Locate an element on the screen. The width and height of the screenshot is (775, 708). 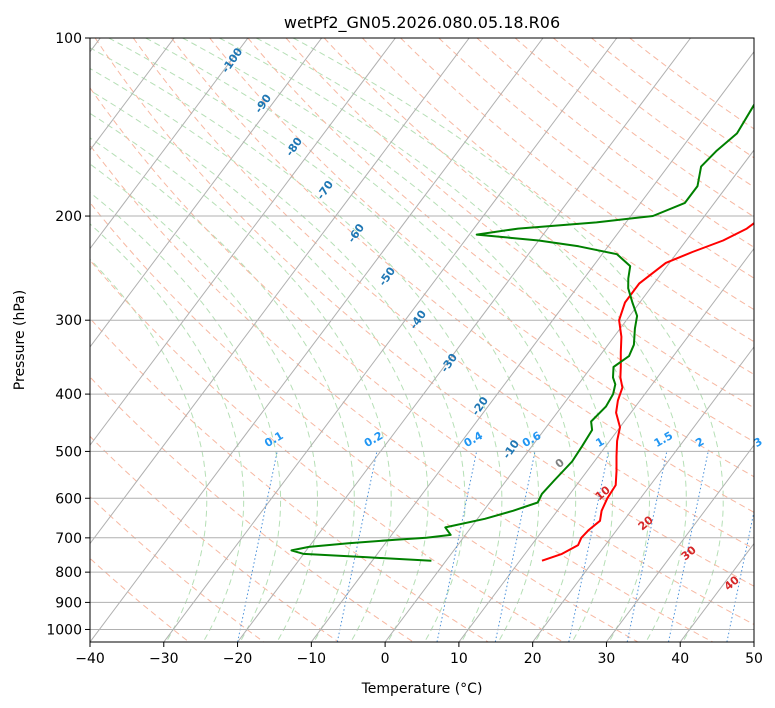
chart-title: wetPf2_GN05.2026.080.05.18.R06 is located at coordinates (422, 23).